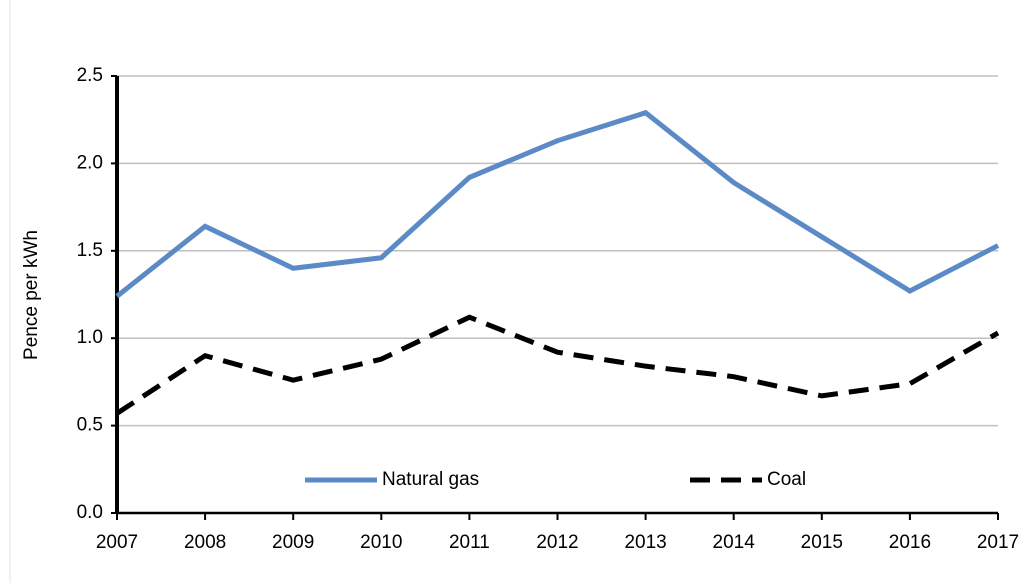 This screenshot has width=1026, height=583. What do you see at coordinates (469, 542) in the screenshot?
I see `x-tick-label: 2011` at bounding box center [469, 542].